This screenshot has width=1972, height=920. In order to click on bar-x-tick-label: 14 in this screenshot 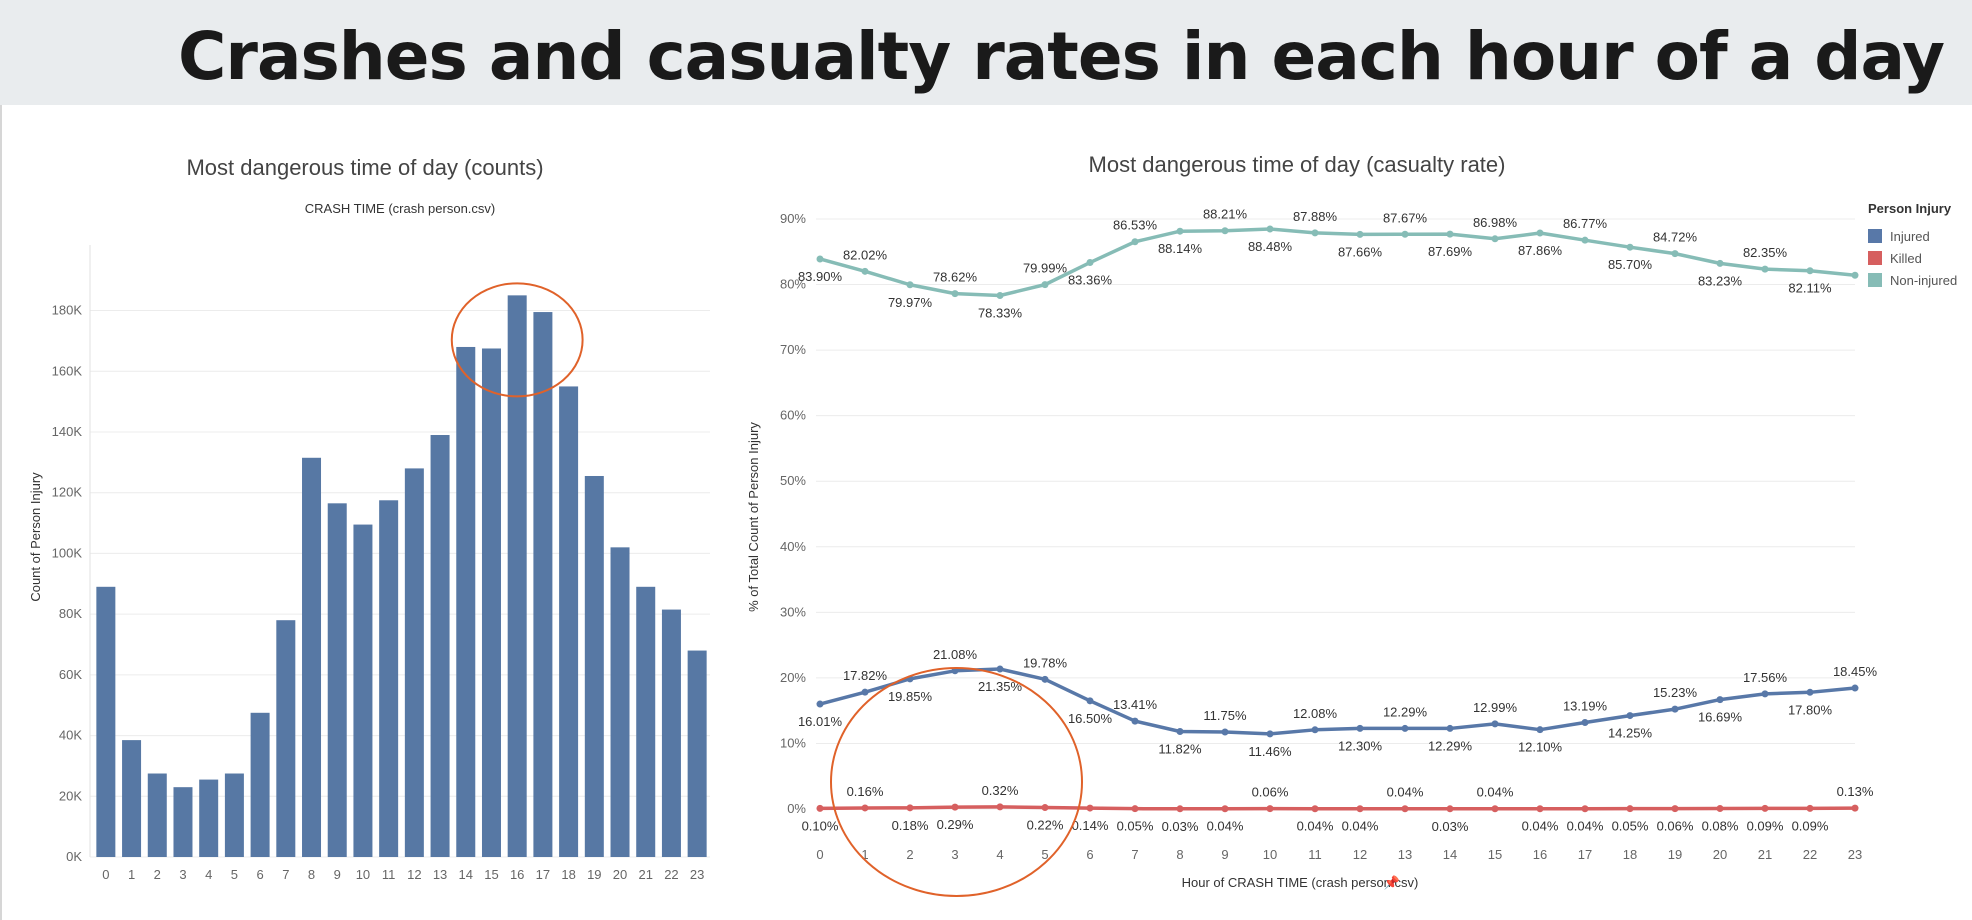, I will do `click(466, 874)`.